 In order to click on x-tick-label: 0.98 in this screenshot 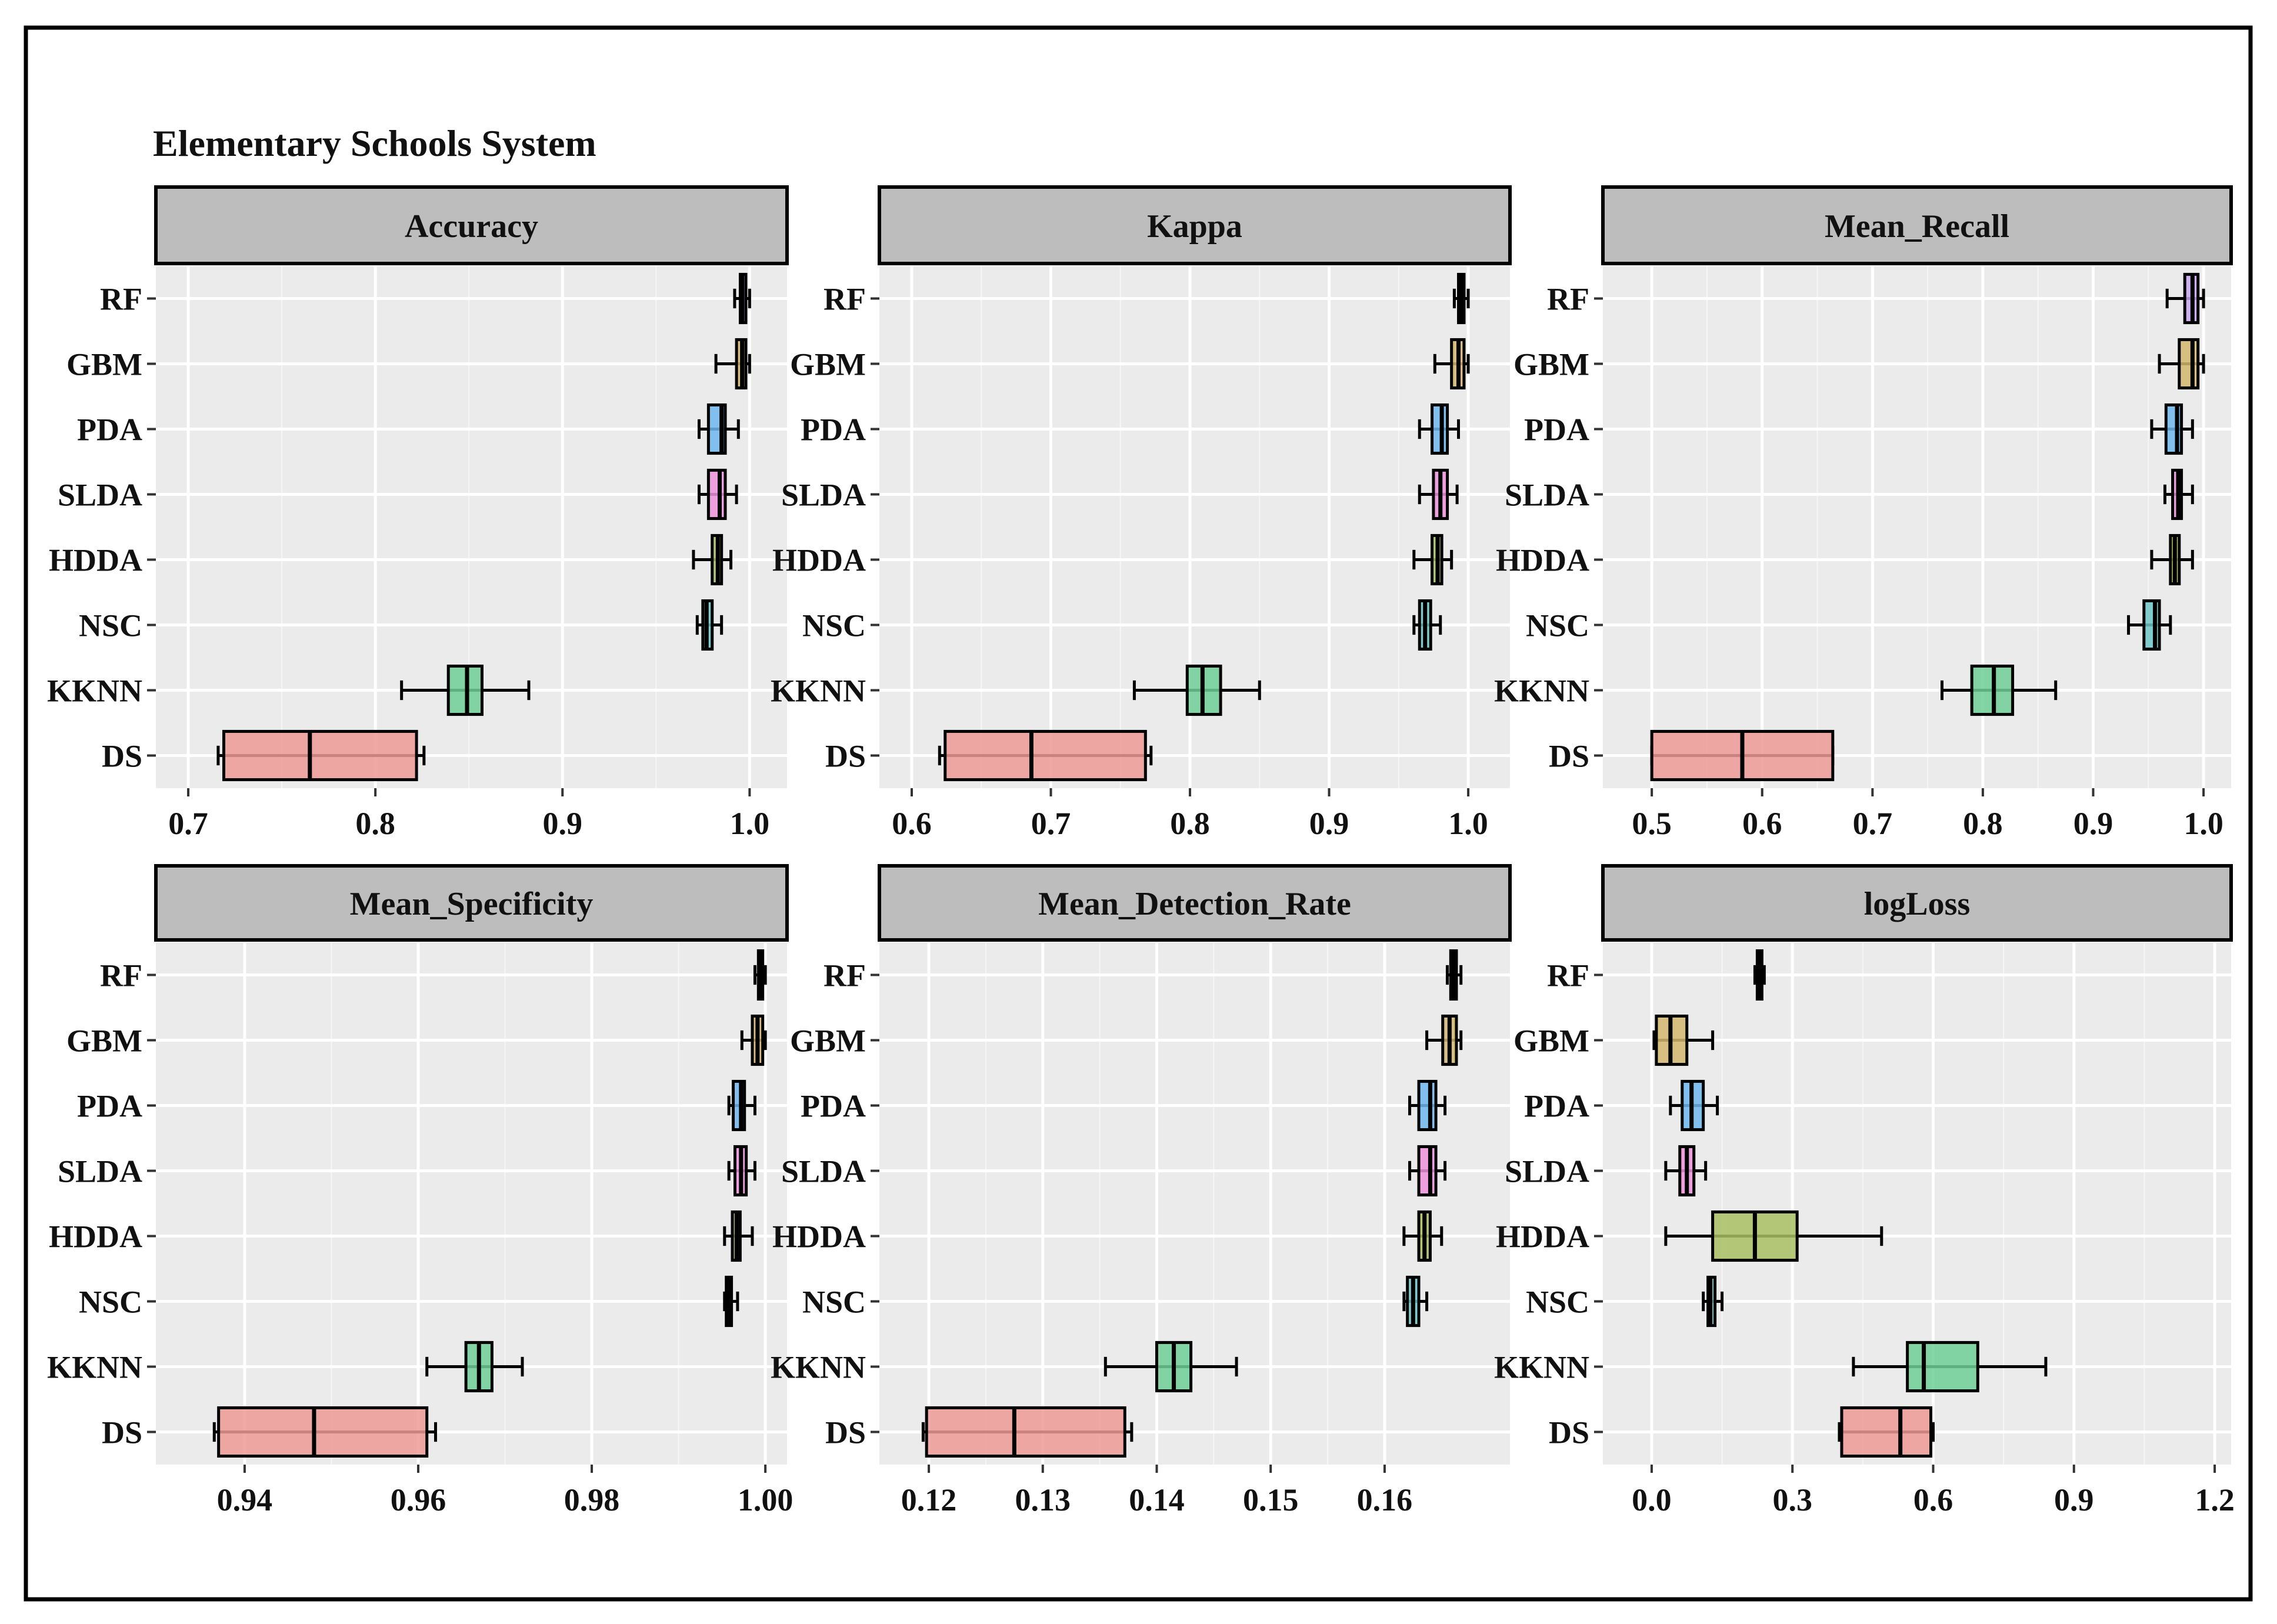, I will do `click(592, 1500)`.